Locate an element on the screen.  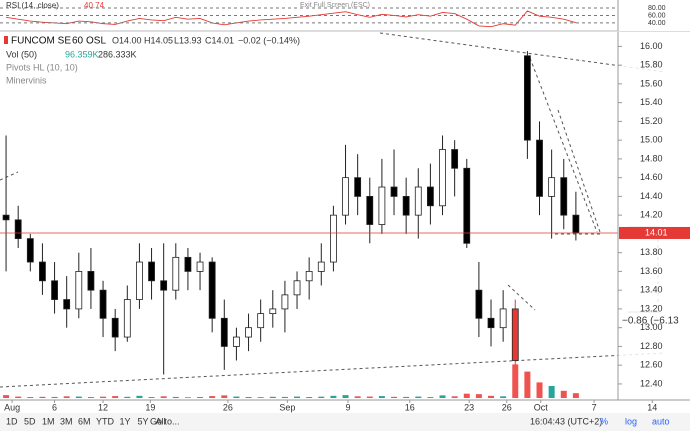
range-button: 3M is located at coordinates (66, 421).